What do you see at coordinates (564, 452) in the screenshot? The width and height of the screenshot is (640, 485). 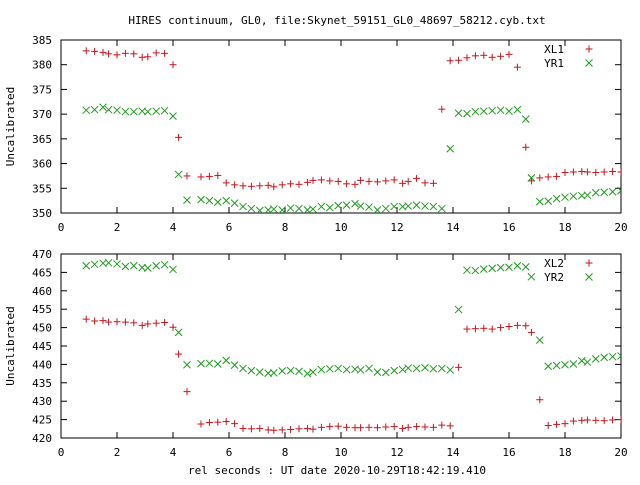 I see `x-tick-label: 18` at bounding box center [564, 452].